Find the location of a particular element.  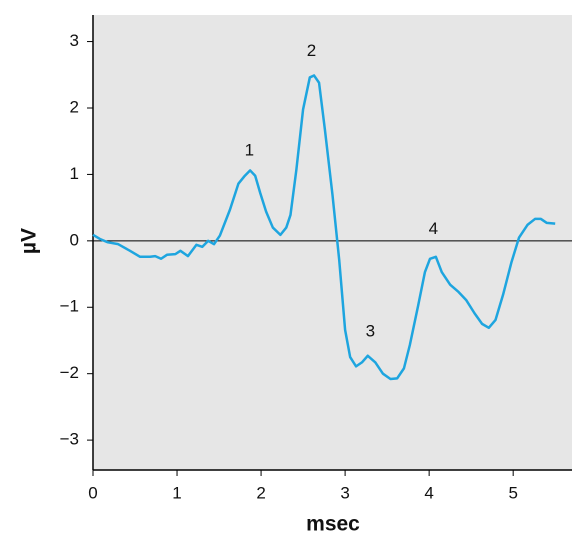

x-axis-label: msec is located at coordinates (333, 524).